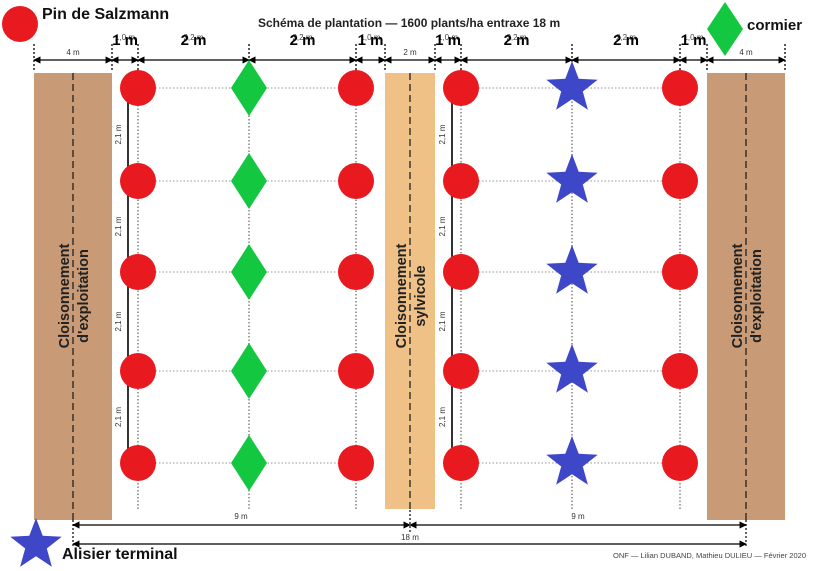 Image resolution: width=820 pixels, height=571 pixels. Describe the element at coordinates (725, 29) in the screenshot. I see `legend-cormier-symbol` at that location.